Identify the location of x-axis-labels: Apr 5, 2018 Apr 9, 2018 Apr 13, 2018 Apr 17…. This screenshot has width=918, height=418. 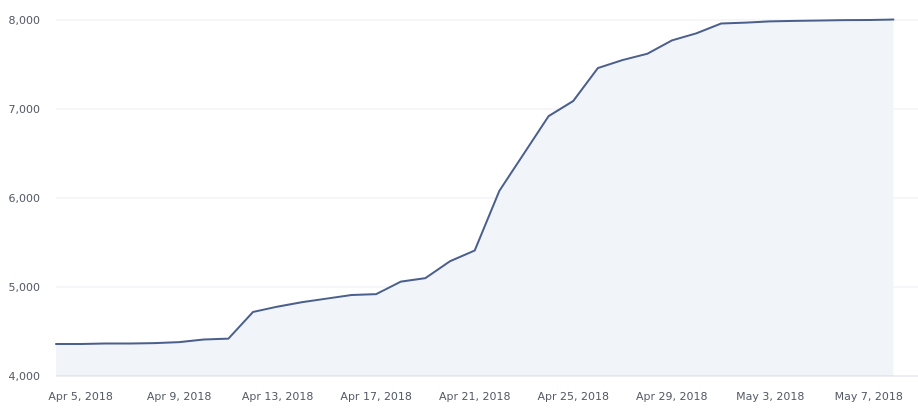
(475, 396).